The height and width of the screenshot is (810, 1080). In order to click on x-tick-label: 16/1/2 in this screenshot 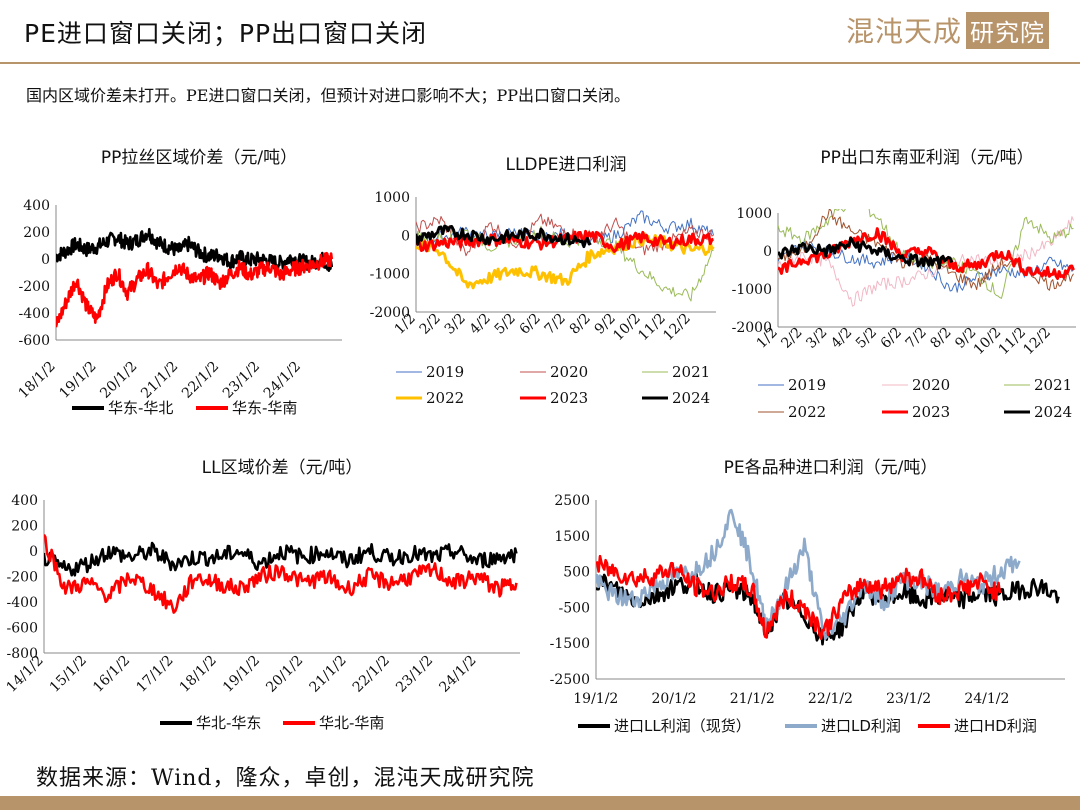, I will do `click(111, 674)`.